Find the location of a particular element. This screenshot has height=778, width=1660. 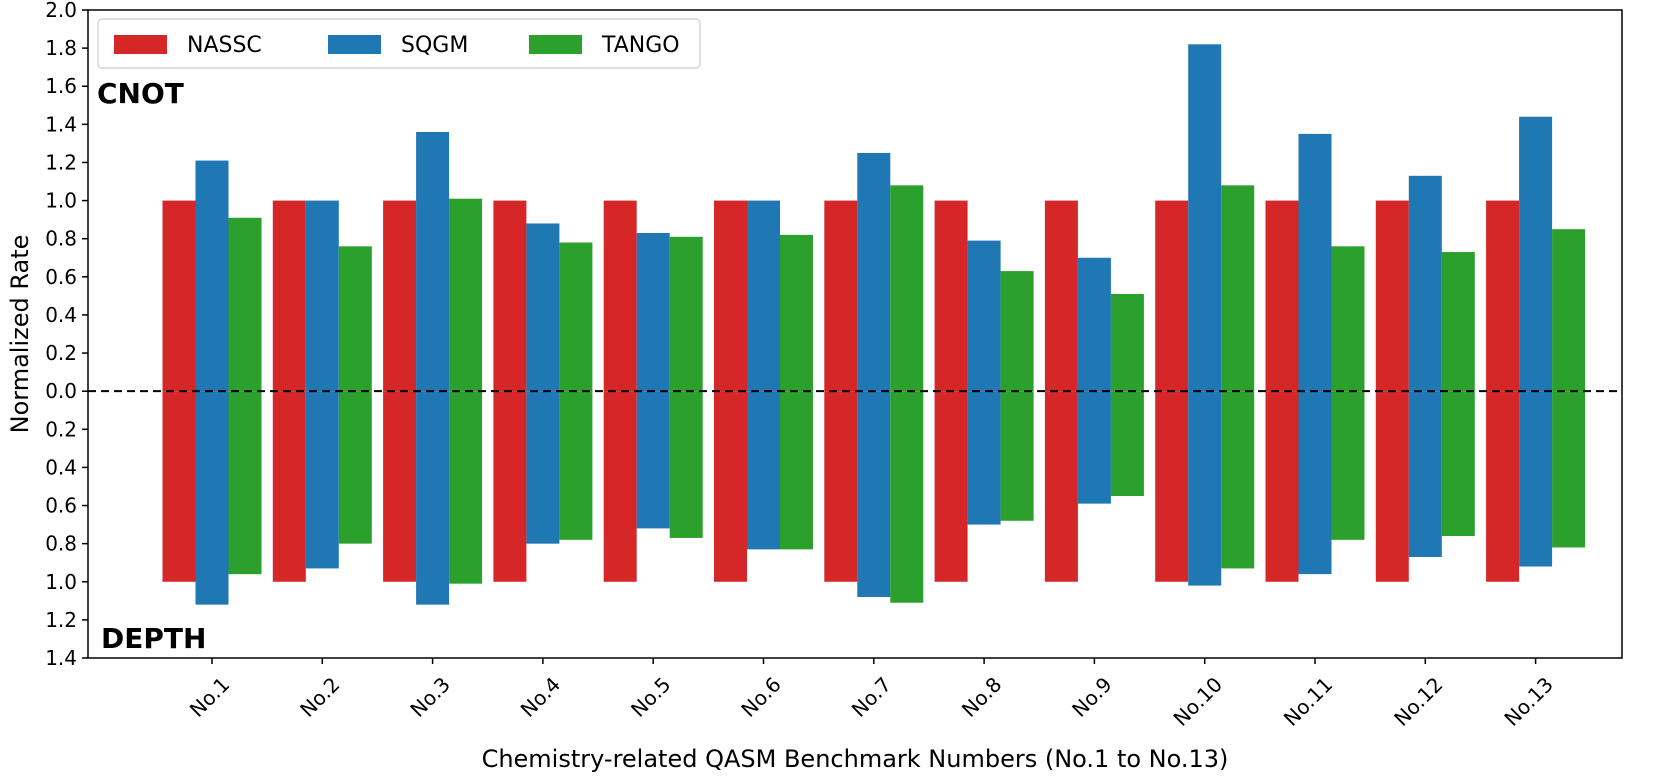

y-axis-label: Normalized Rate is located at coordinates (20, 334).